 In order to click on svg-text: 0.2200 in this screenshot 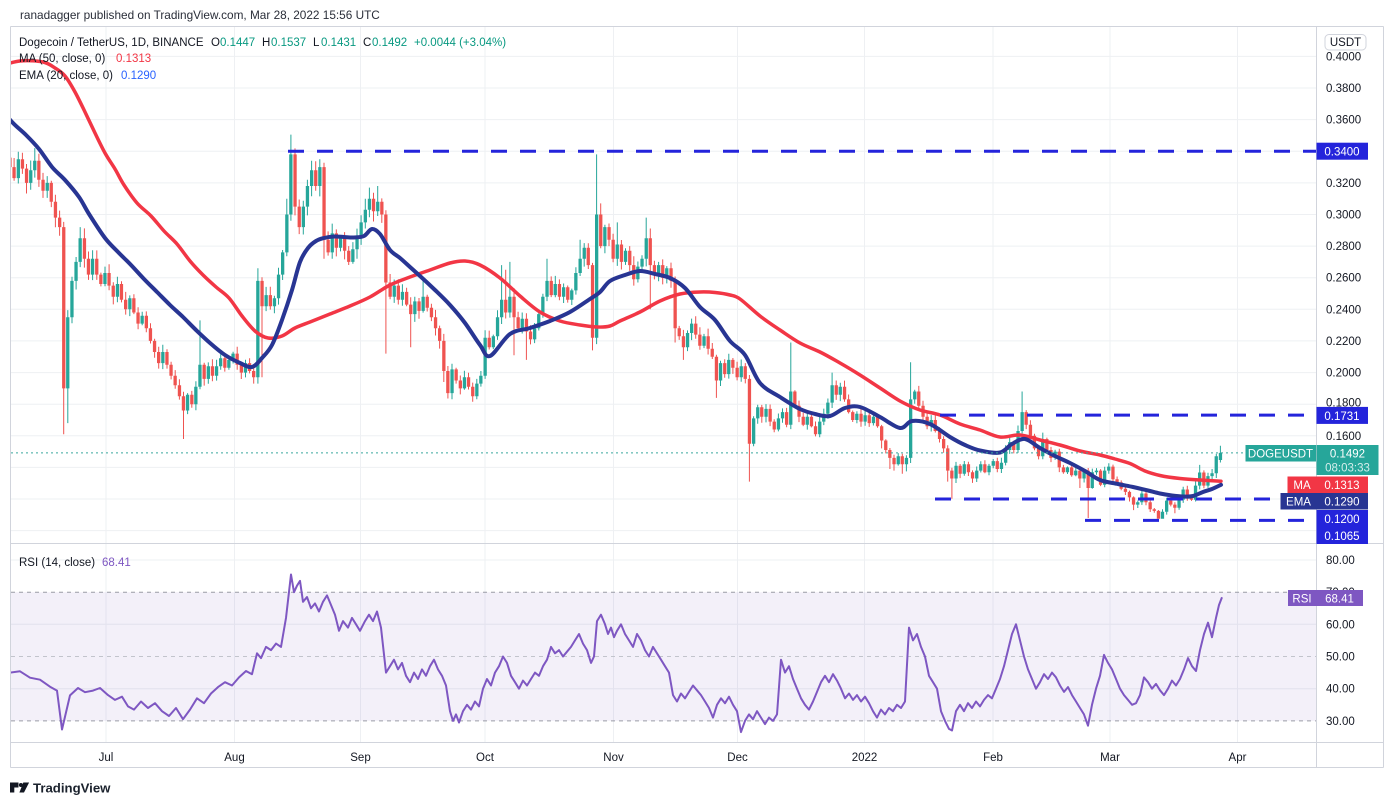, I will do `click(1343, 342)`.